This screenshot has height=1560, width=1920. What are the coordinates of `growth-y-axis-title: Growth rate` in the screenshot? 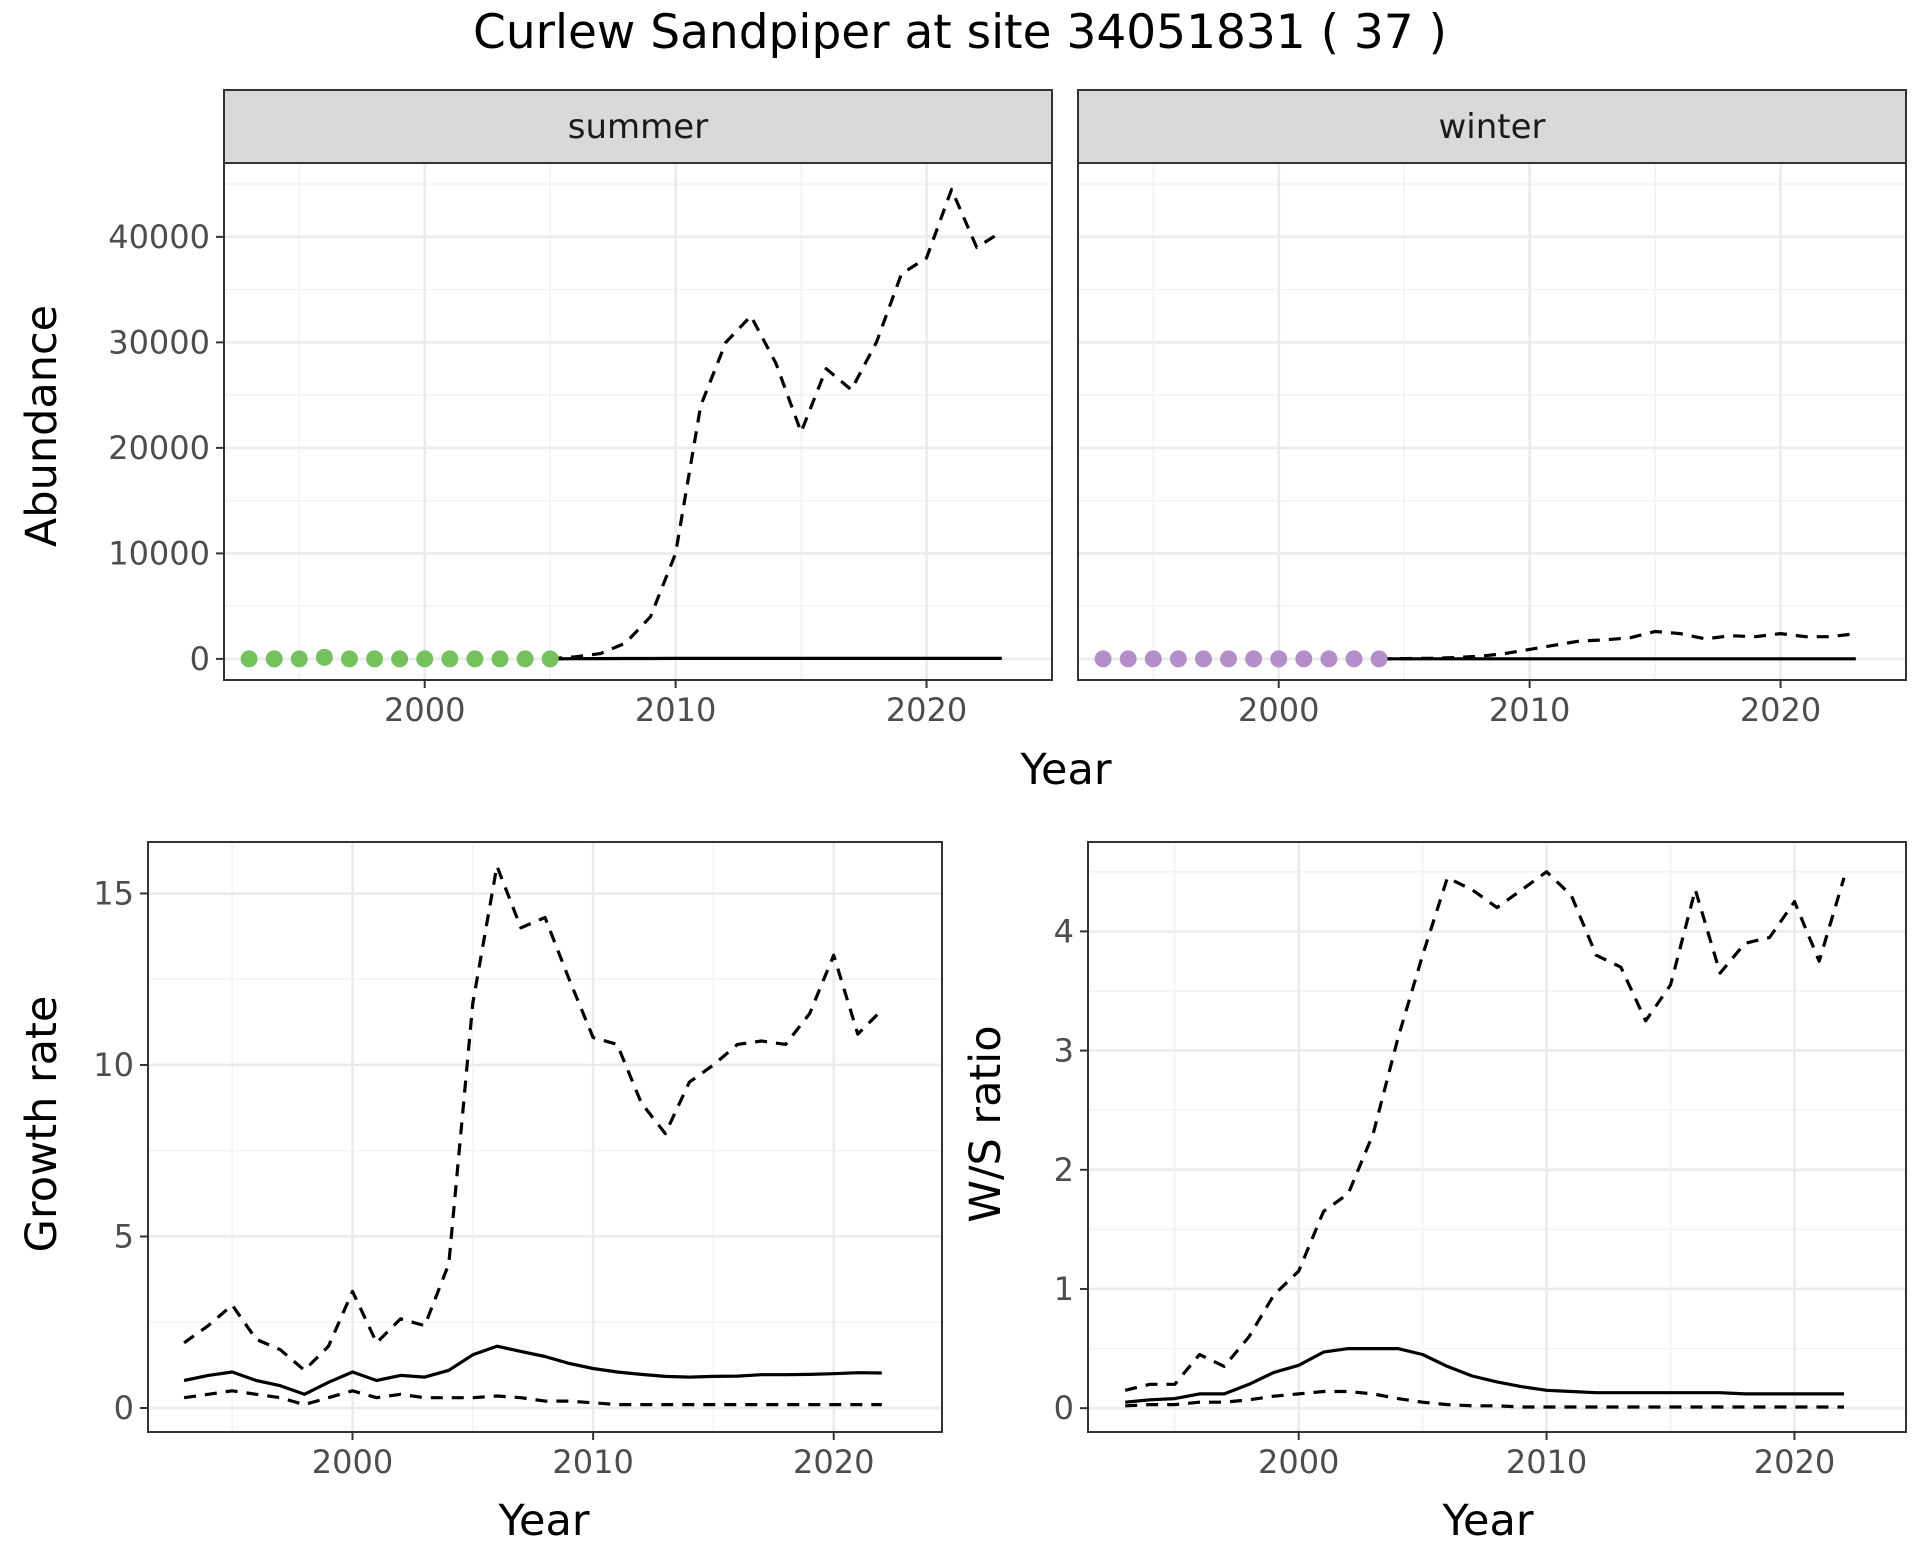 It's located at (42, 1124).